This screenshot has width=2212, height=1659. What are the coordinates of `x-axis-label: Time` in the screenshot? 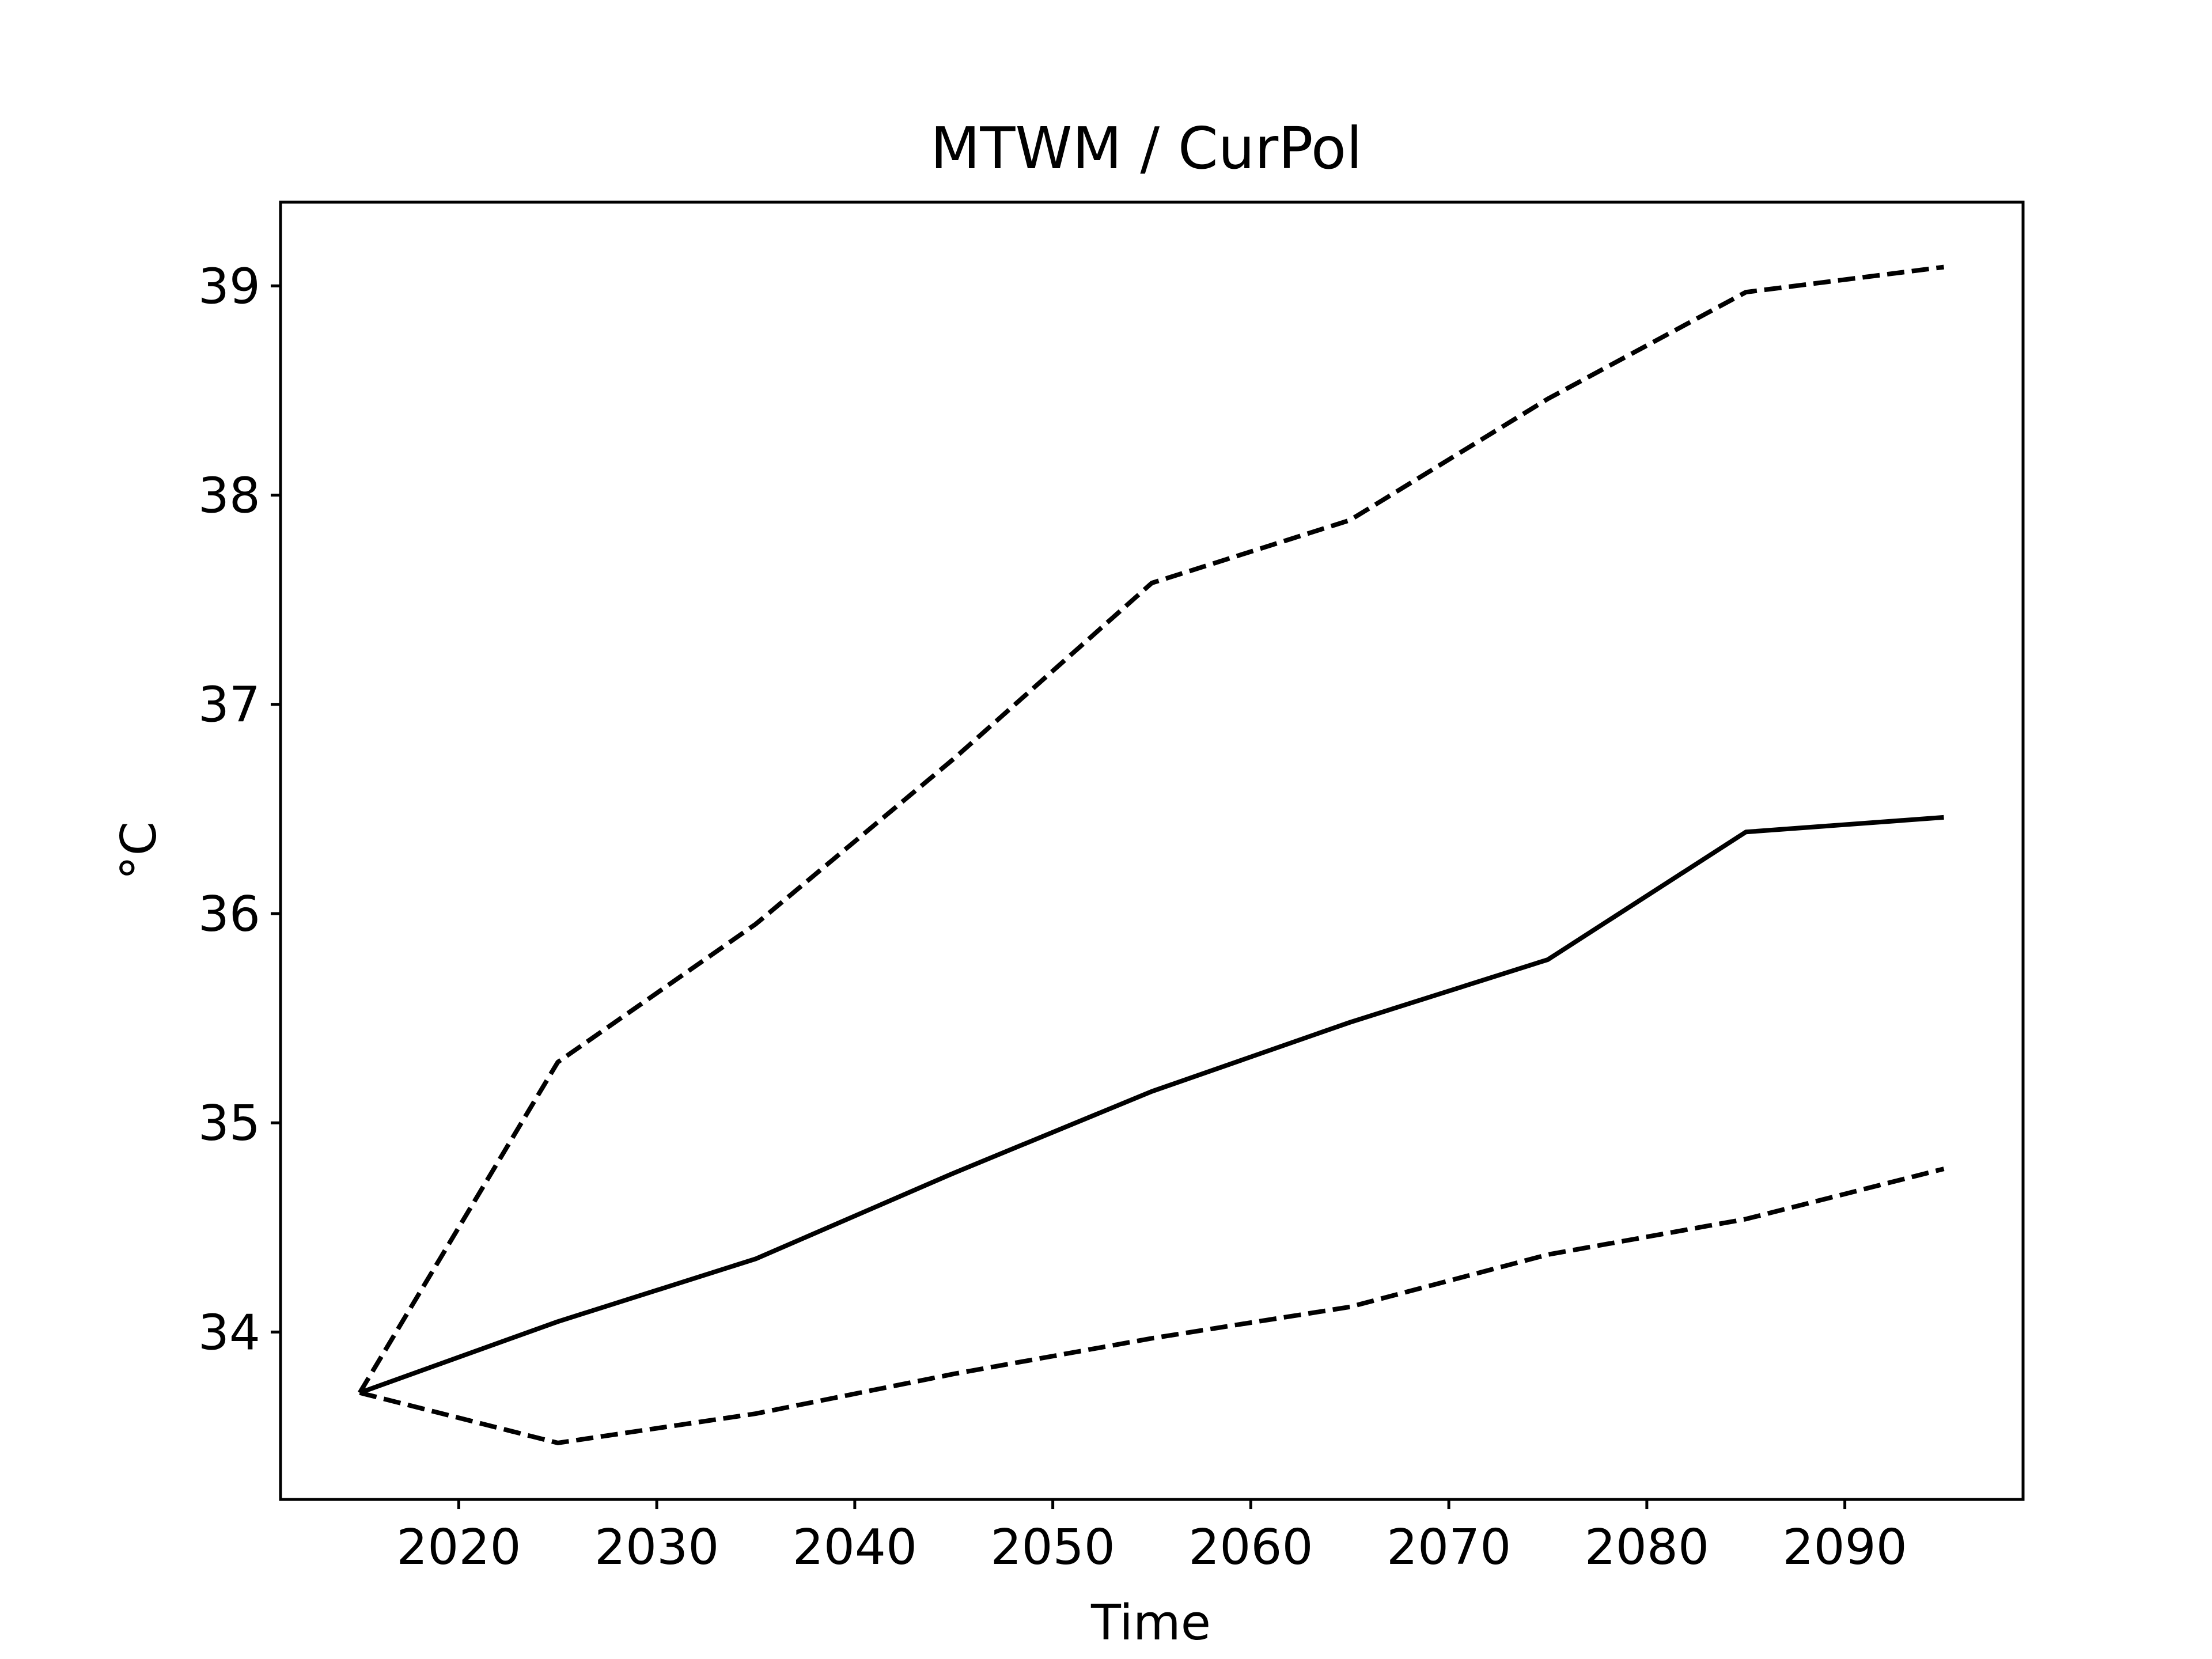 It's located at (1150, 1623).